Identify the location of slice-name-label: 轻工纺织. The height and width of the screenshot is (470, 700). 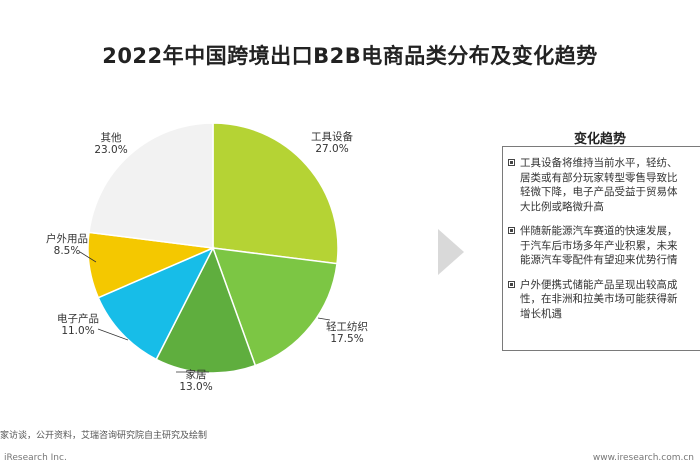
(347, 326).